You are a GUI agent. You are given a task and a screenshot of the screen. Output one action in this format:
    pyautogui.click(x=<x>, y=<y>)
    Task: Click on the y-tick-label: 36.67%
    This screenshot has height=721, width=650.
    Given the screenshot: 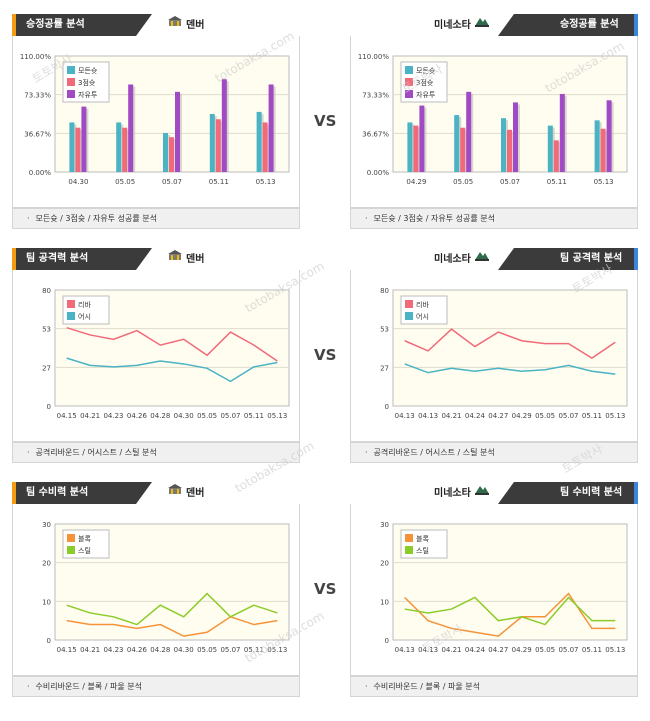 What is the action you would take?
    pyautogui.click(x=37, y=134)
    